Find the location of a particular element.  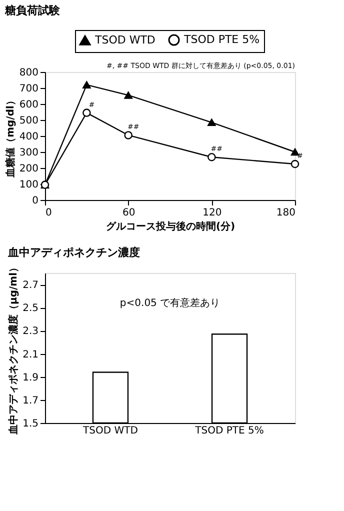

y-tick-label: 2.7 is located at coordinates (30, 286).